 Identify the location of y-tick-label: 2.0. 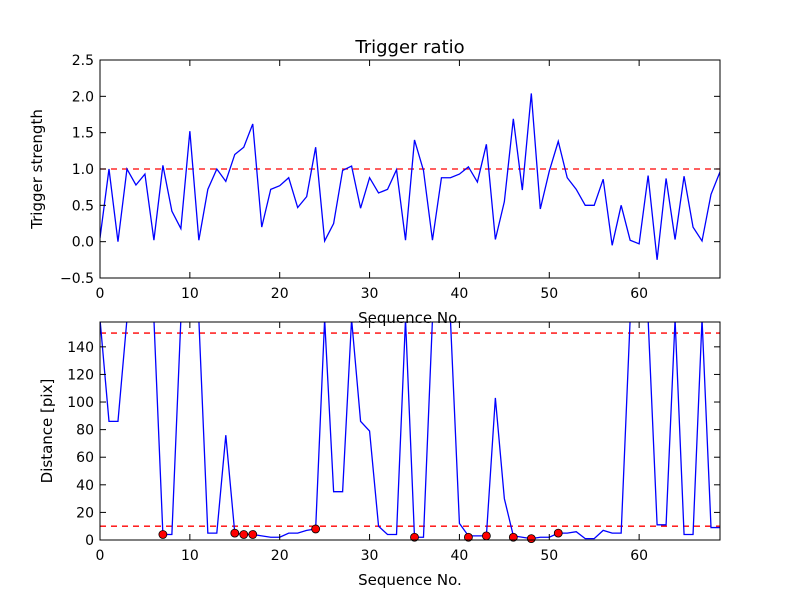
(83, 97).